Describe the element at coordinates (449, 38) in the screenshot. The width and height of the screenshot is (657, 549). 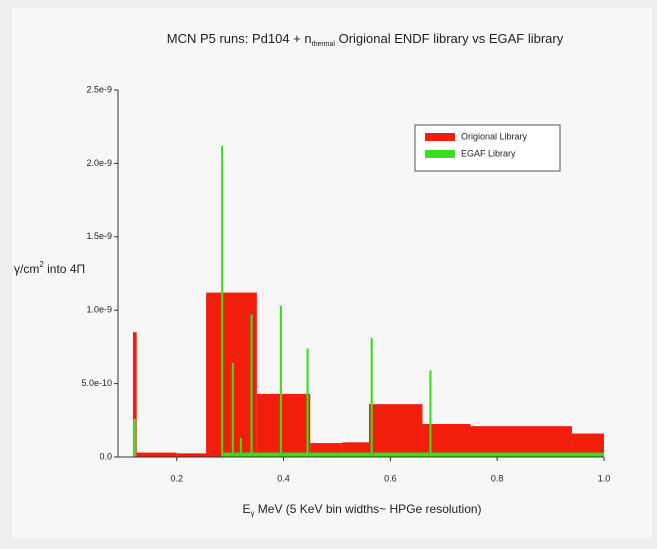
I see `title-part: Origional ENDF library vs EGAF library` at that location.